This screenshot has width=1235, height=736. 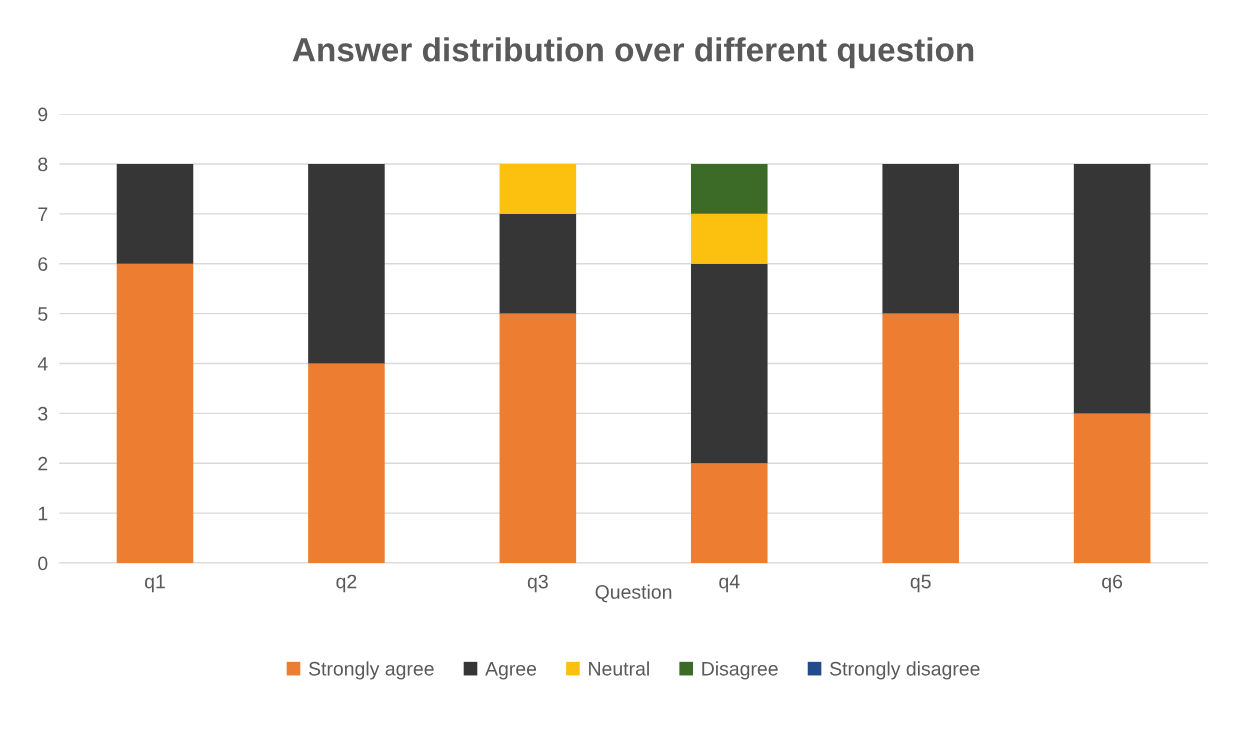 I want to click on legend-label: Strongly disagree, so click(x=905, y=670).